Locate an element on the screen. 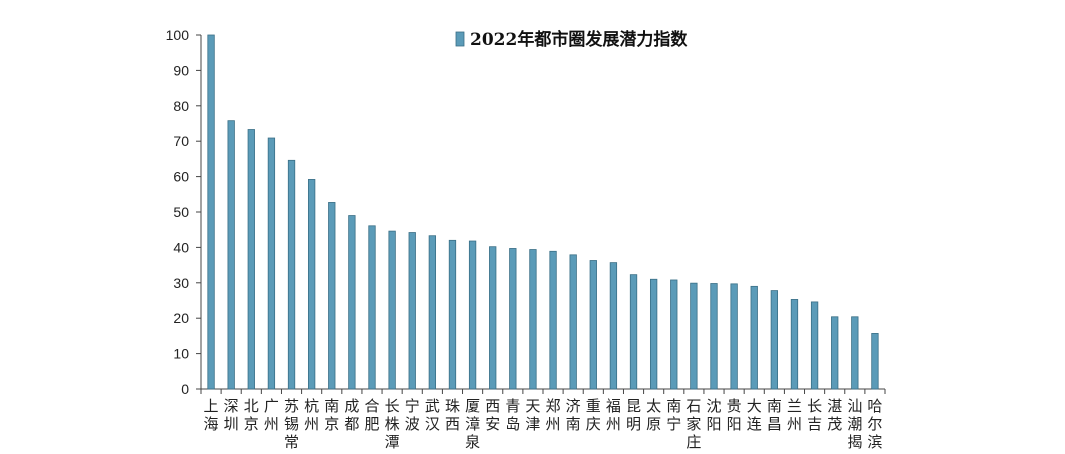 Image resolution: width=1065 pixels, height=454 pixels. category-label: 湛茂 is located at coordinates (834, 415).